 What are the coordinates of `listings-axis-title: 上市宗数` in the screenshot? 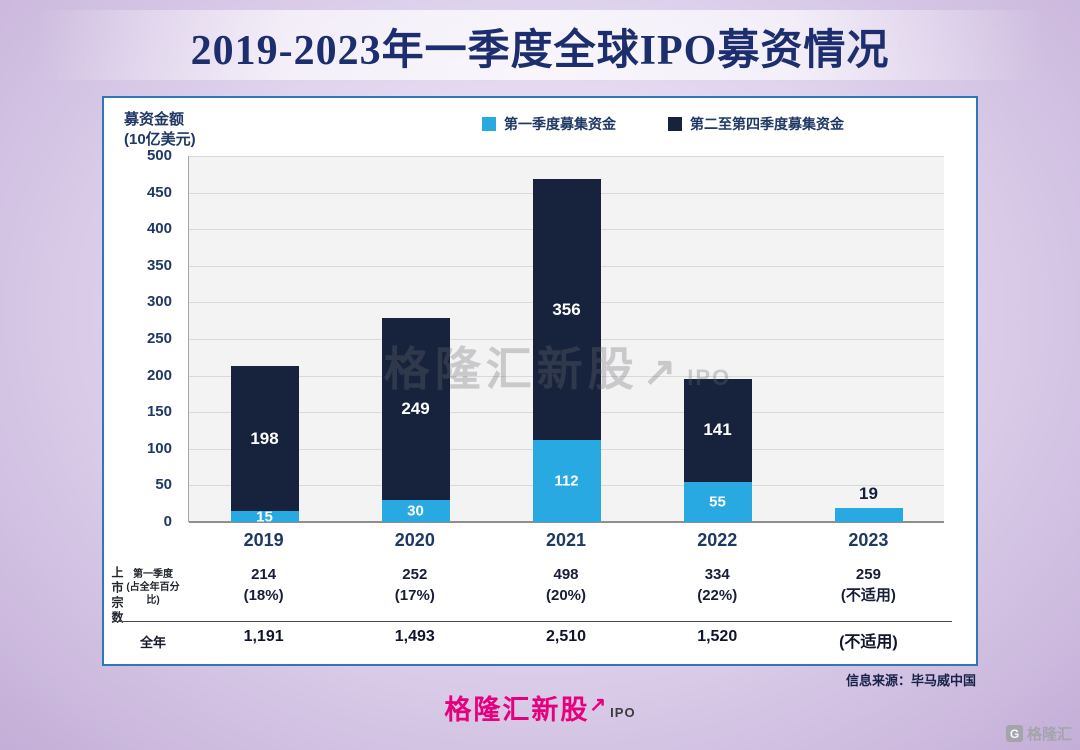 It's located at (117, 596).